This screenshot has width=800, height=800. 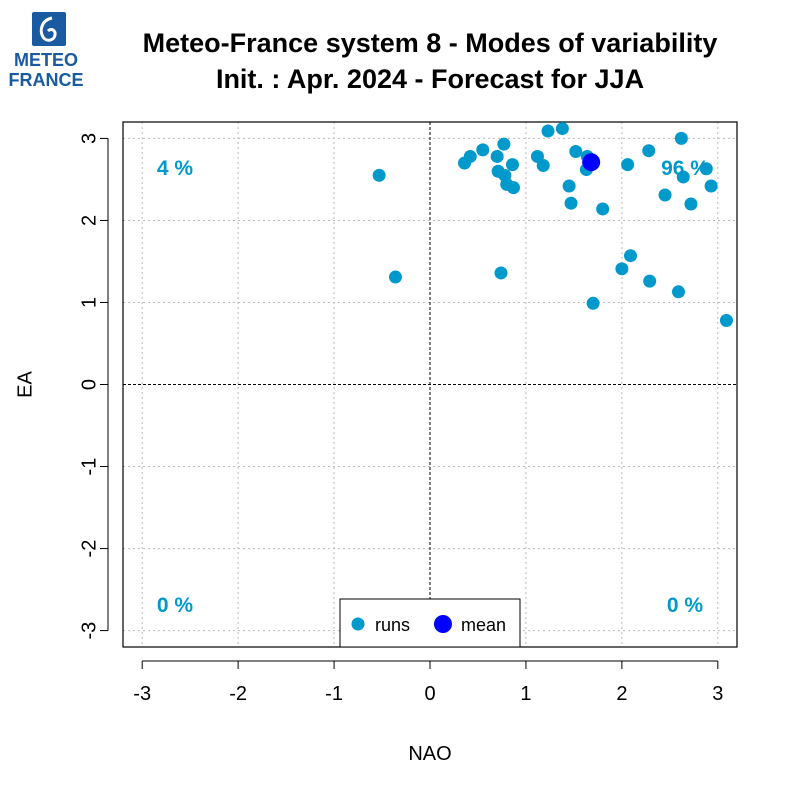 What do you see at coordinates (89, 384) in the screenshot?
I see `y-tick-label: 0` at bounding box center [89, 384].